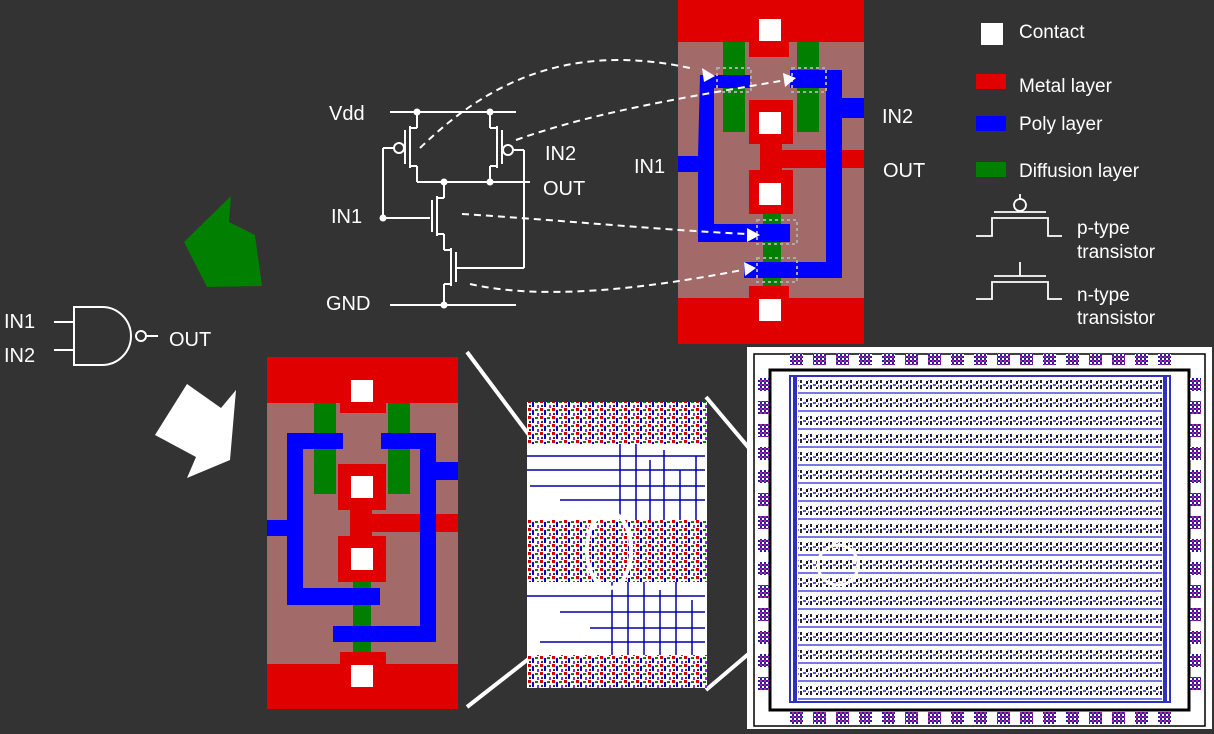 The width and height of the screenshot is (1214, 734). I want to click on gate-in1-label: IN1, so click(19, 322).